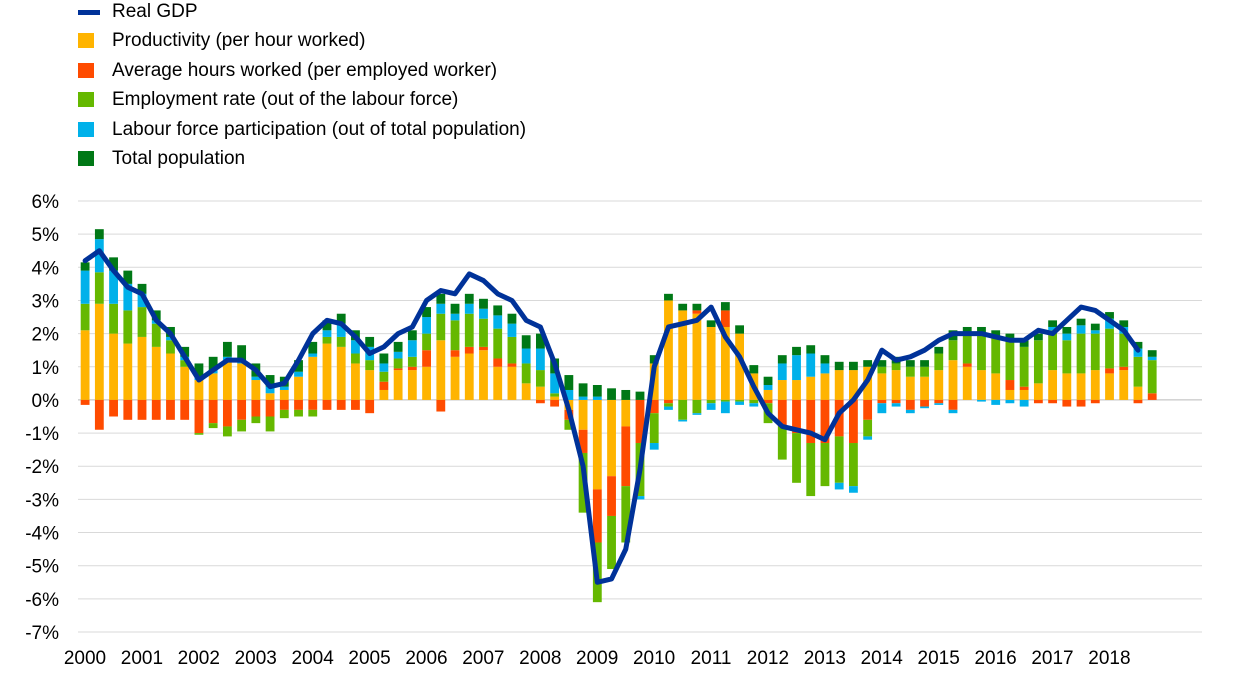  Describe the element at coordinates (256, 658) in the screenshot. I see `x-tick-label: 2003` at that location.